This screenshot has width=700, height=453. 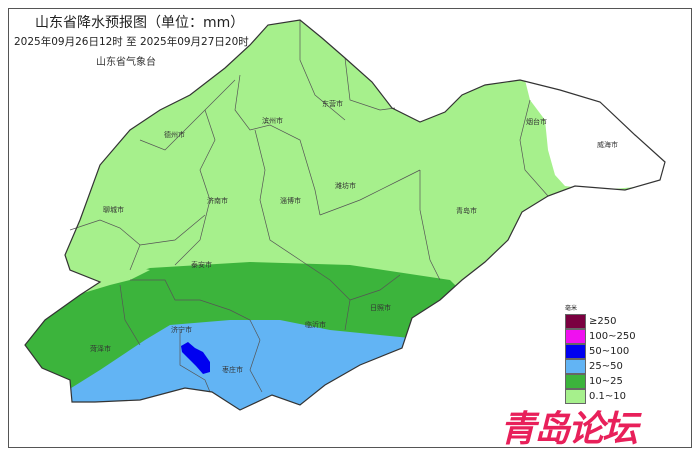 I want to click on legend-item: 0.1~10, so click(x=600, y=396).